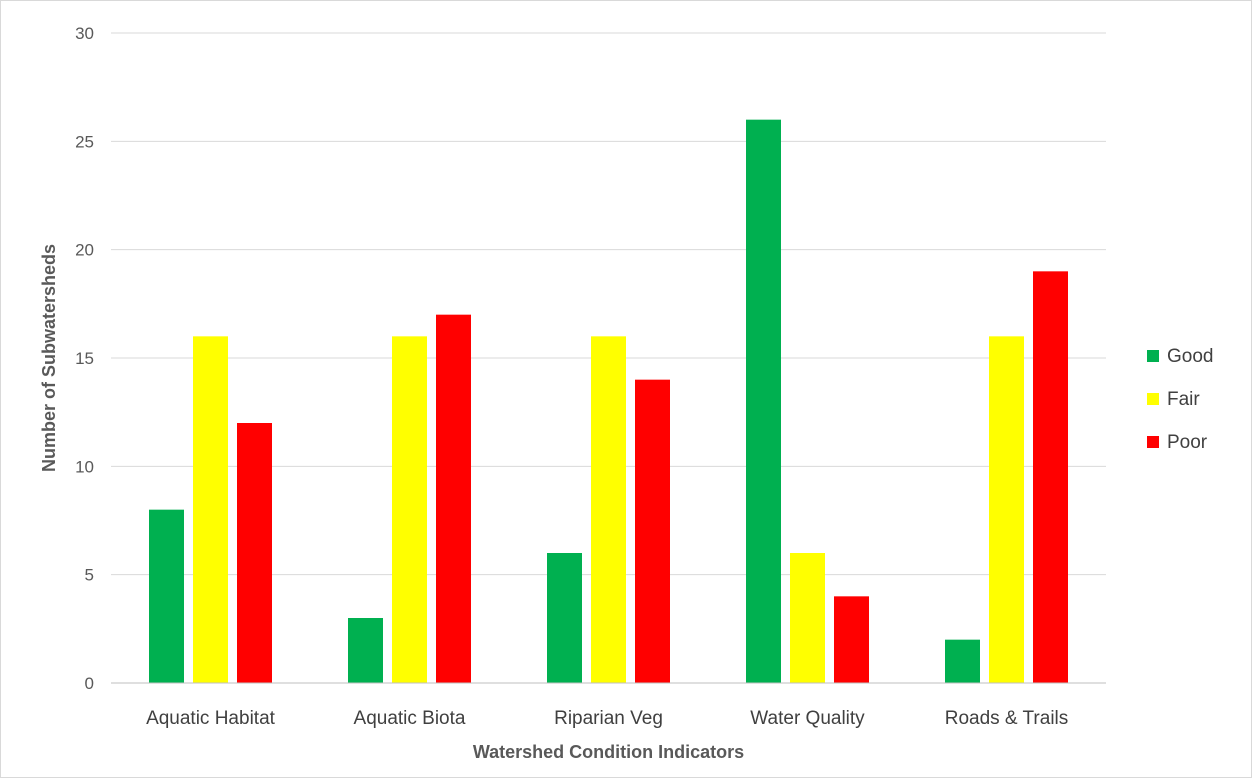 The image size is (1252, 782). Describe the element at coordinates (211, 718) in the screenshot. I see `x-category-label: Aquatic Habitat` at that location.